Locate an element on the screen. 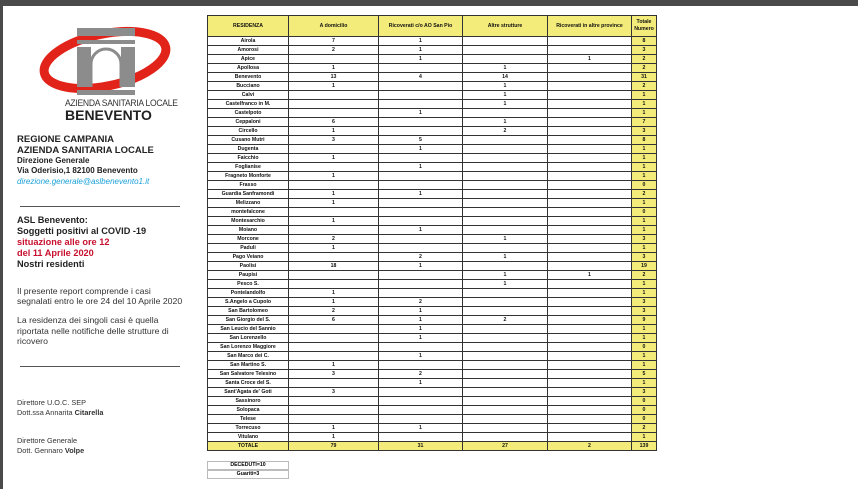 Image resolution: width=858 pixels, height=489 pixels. table-row: Pesco S. 1 1 is located at coordinates (432, 284).